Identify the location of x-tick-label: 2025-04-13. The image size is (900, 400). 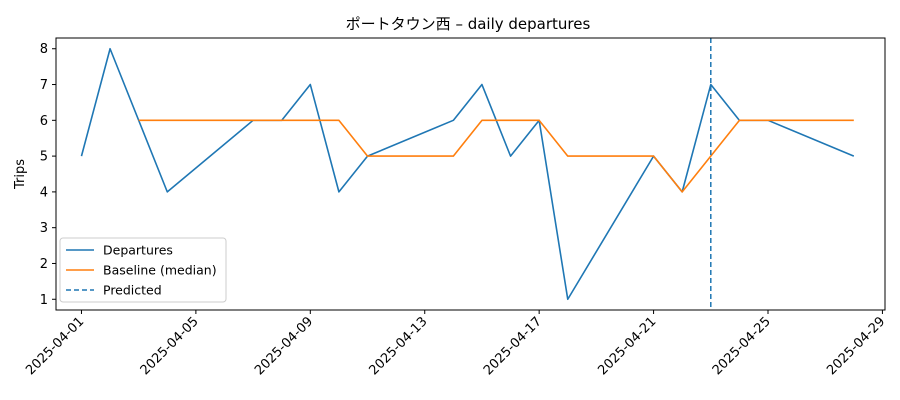
(399, 346).